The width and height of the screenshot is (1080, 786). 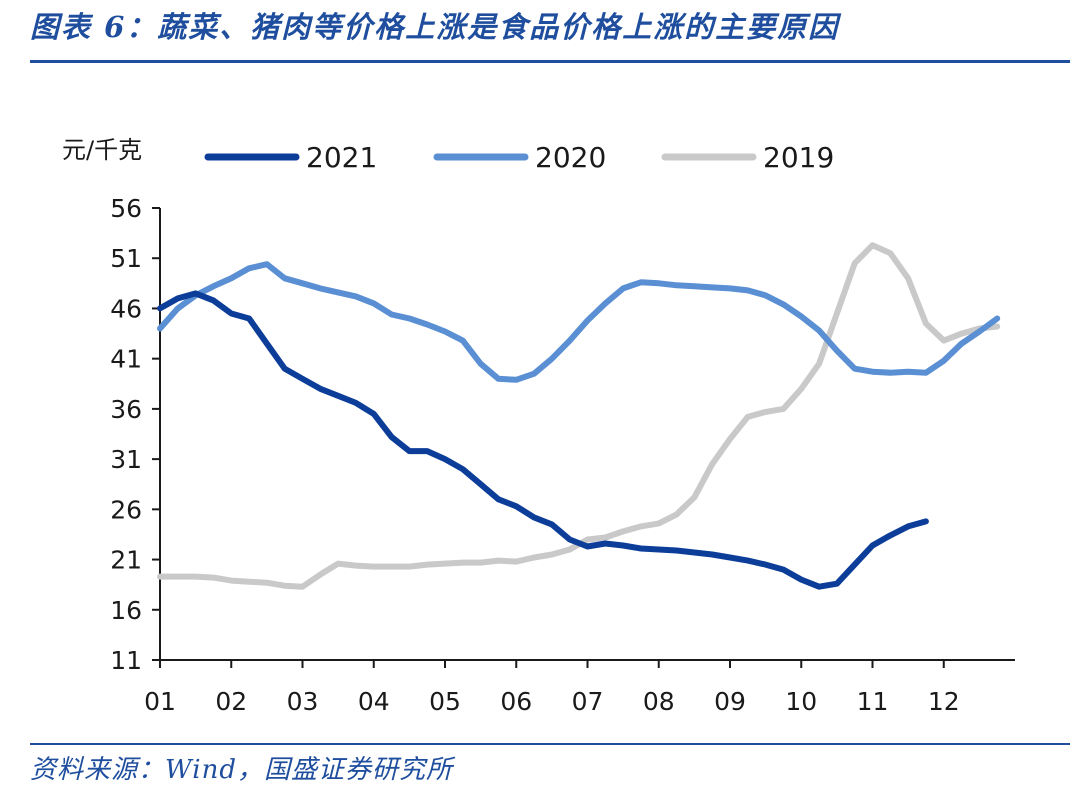 I want to click on series-line-2020, so click(x=579, y=322).